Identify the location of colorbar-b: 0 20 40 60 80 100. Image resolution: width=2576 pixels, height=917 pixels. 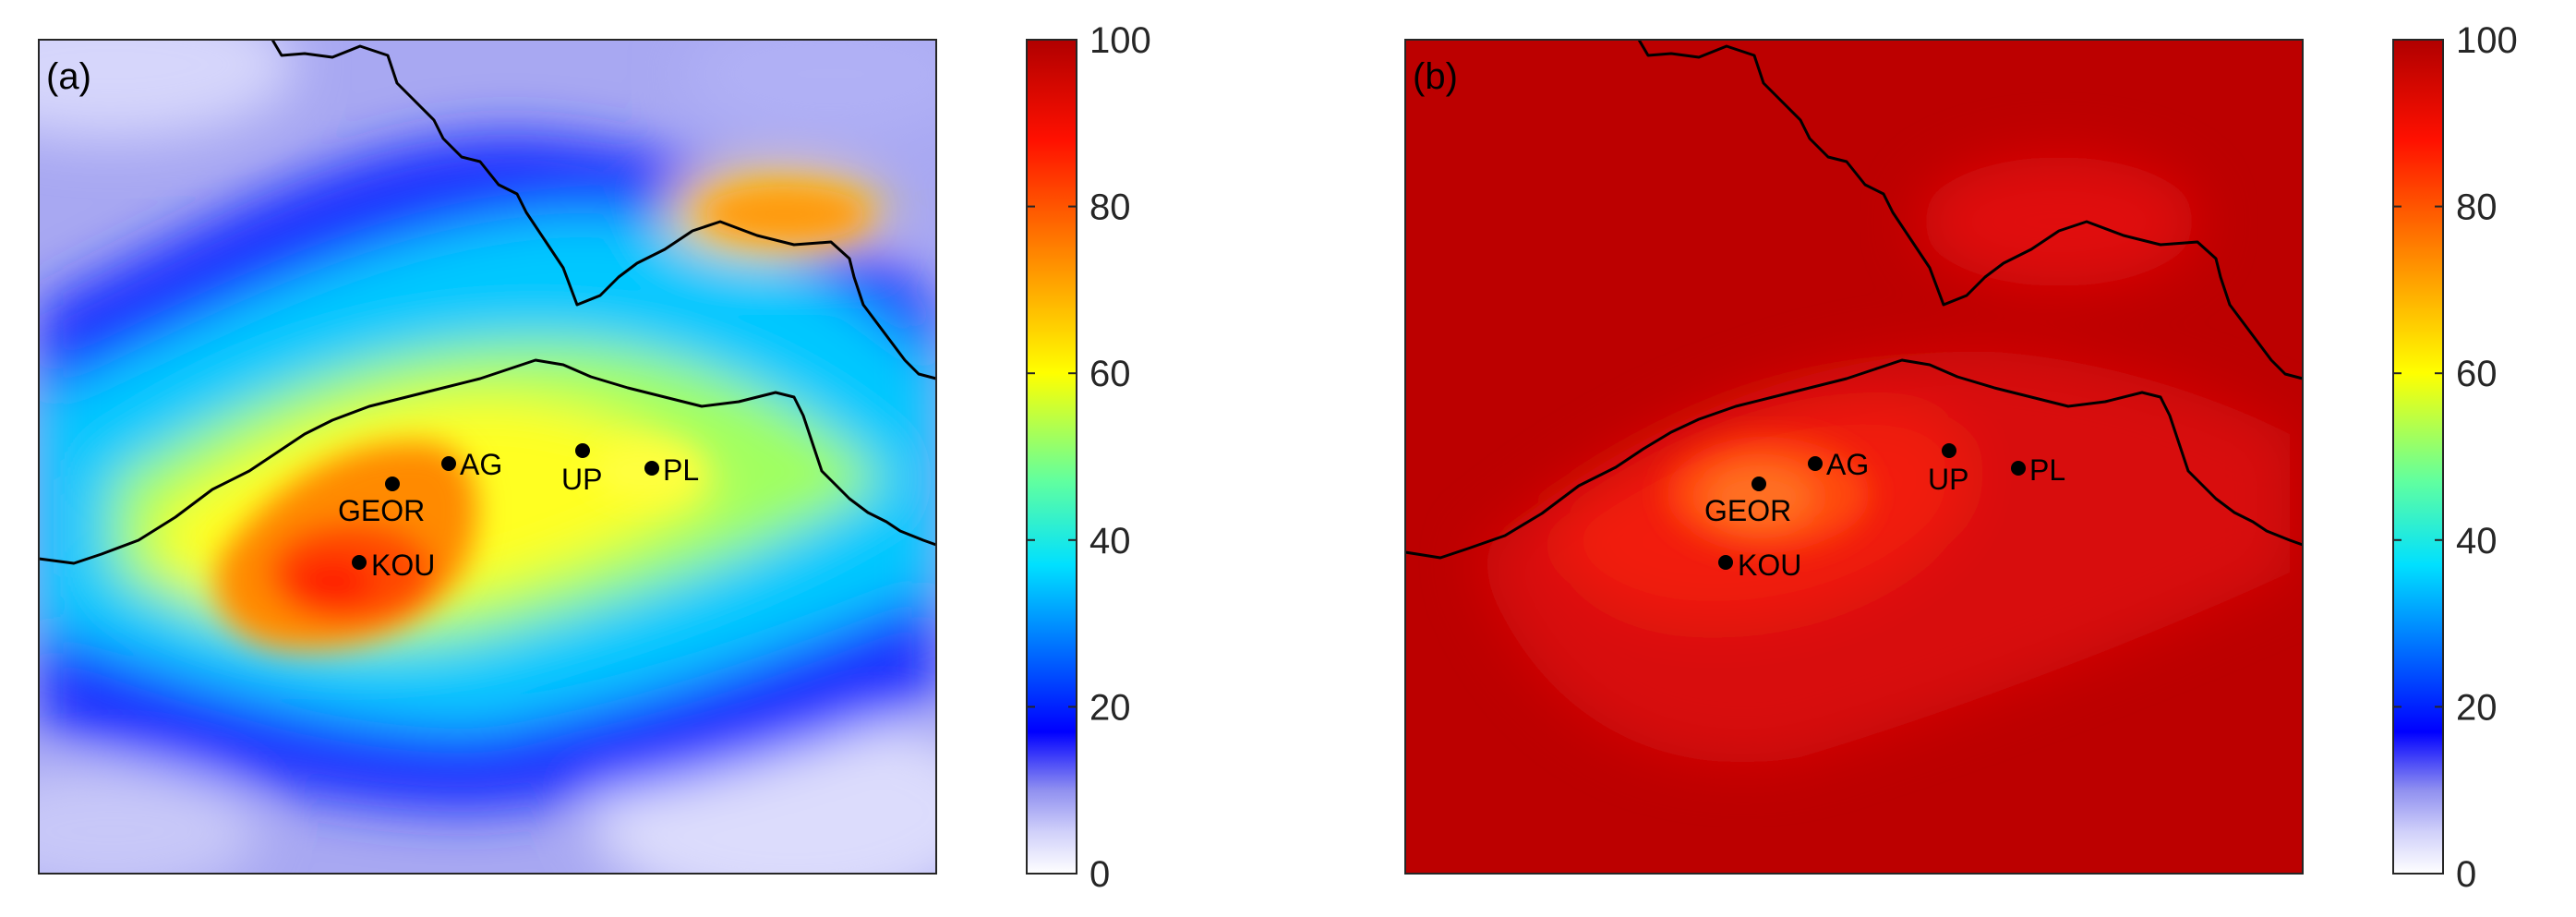
(2455, 458).